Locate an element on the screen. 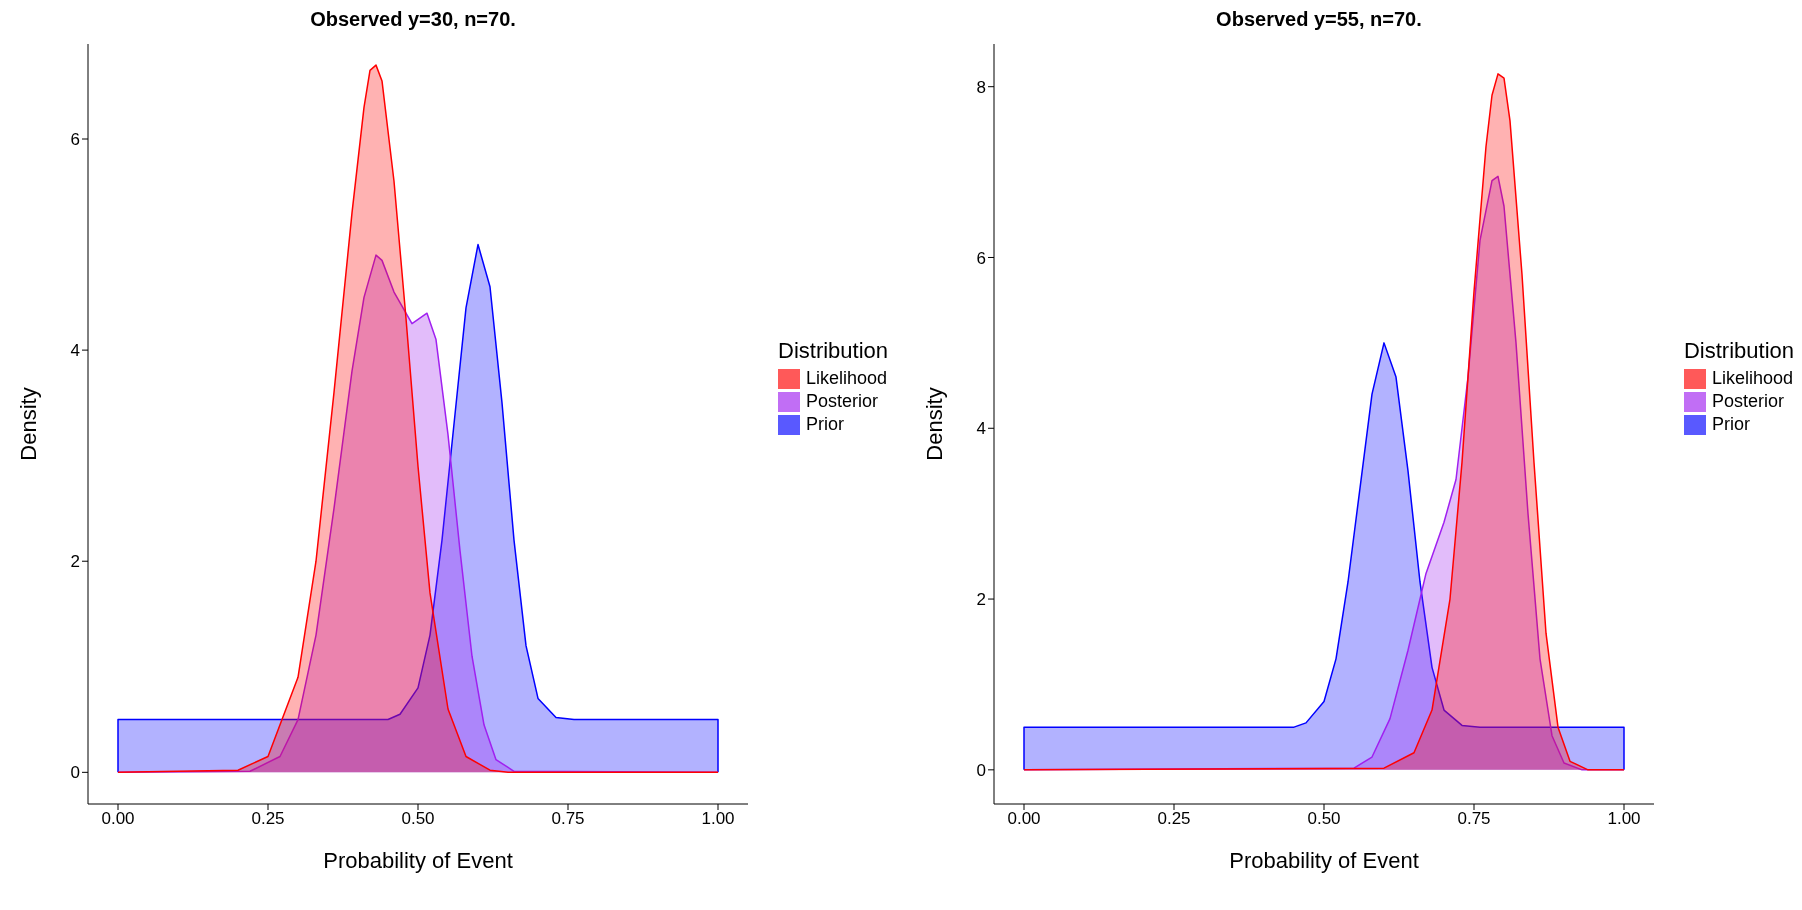 The width and height of the screenshot is (1802, 910). y-tick-label: 8 is located at coordinates (981, 87).